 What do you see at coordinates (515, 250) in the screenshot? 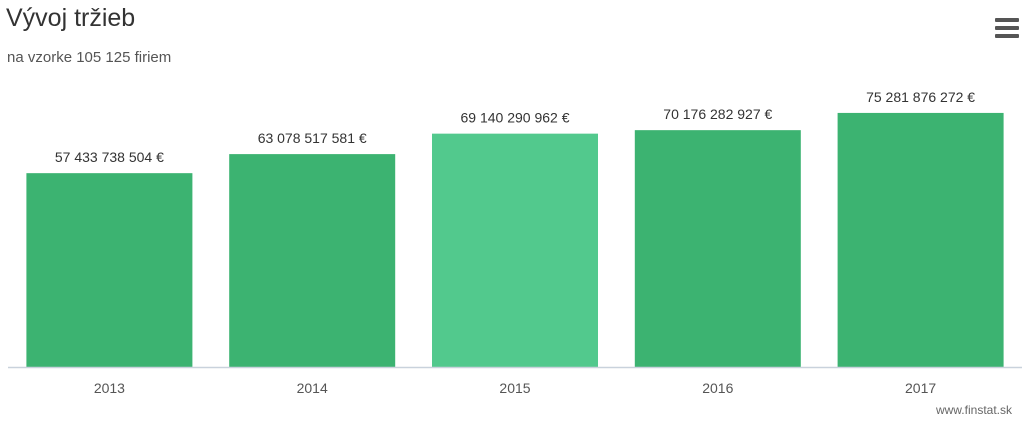
I see `bar-2015` at bounding box center [515, 250].